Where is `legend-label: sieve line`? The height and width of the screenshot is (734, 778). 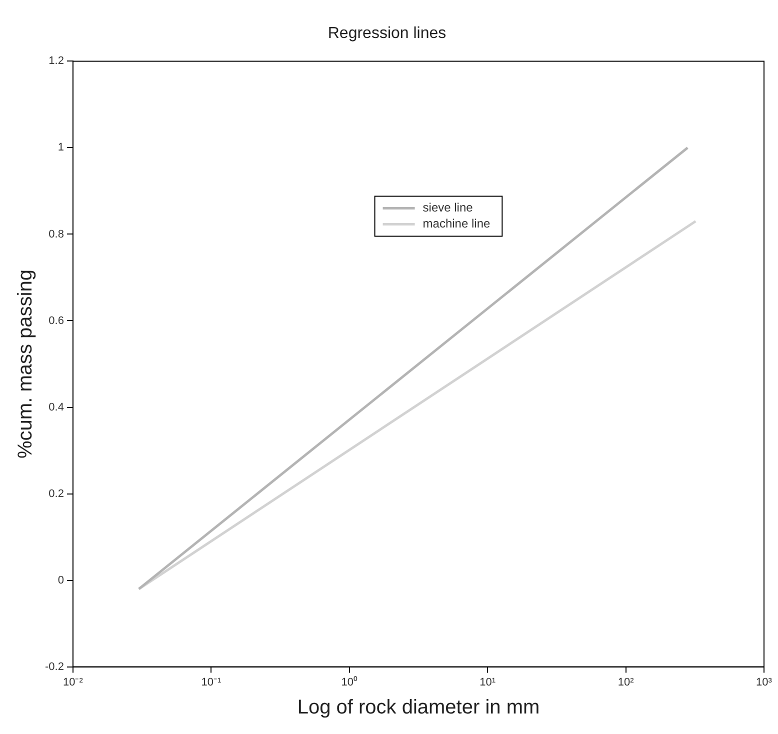 legend-label: sieve line is located at coordinates (448, 207).